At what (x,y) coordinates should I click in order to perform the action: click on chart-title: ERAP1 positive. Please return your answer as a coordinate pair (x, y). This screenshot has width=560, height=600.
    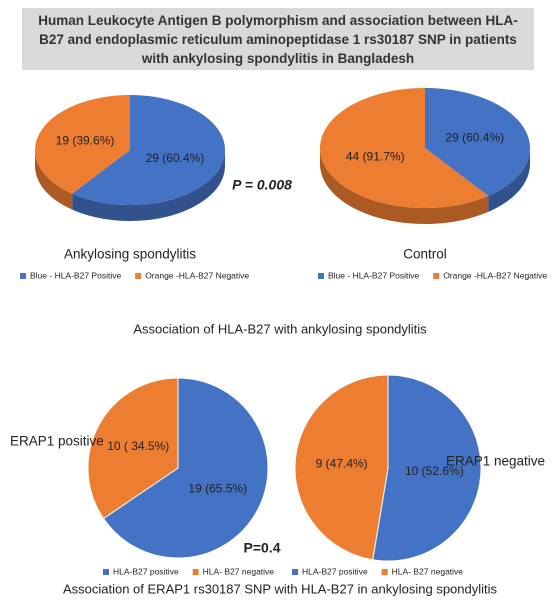
    Looking at the image, I should click on (57, 441).